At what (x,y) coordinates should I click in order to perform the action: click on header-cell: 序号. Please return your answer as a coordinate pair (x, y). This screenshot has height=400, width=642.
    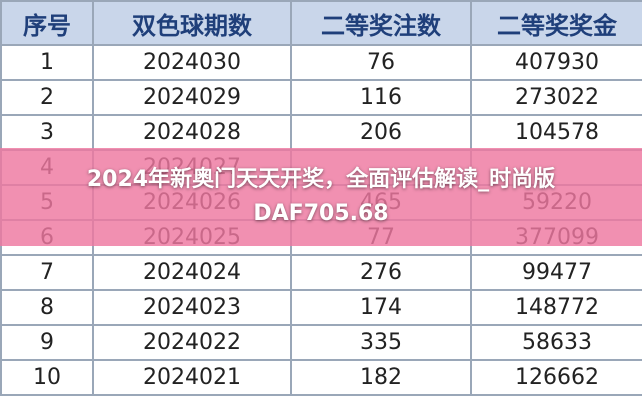
    Looking at the image, I should click on (47, 23).